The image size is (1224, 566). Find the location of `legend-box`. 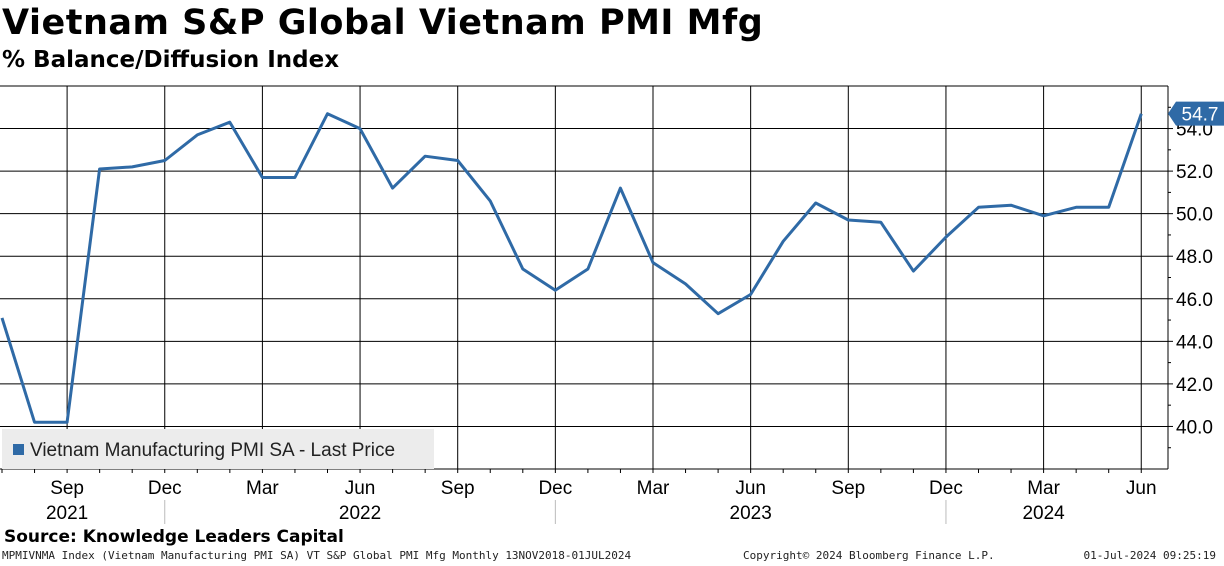

legend-box is located at coordinates (218, 449).